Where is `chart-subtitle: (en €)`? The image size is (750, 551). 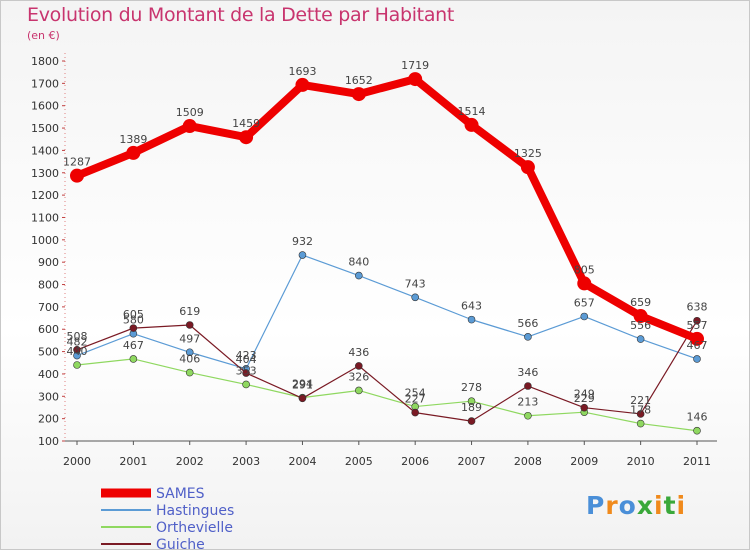
chart-subtitle: (en €) is located at coordinates (43, 35).